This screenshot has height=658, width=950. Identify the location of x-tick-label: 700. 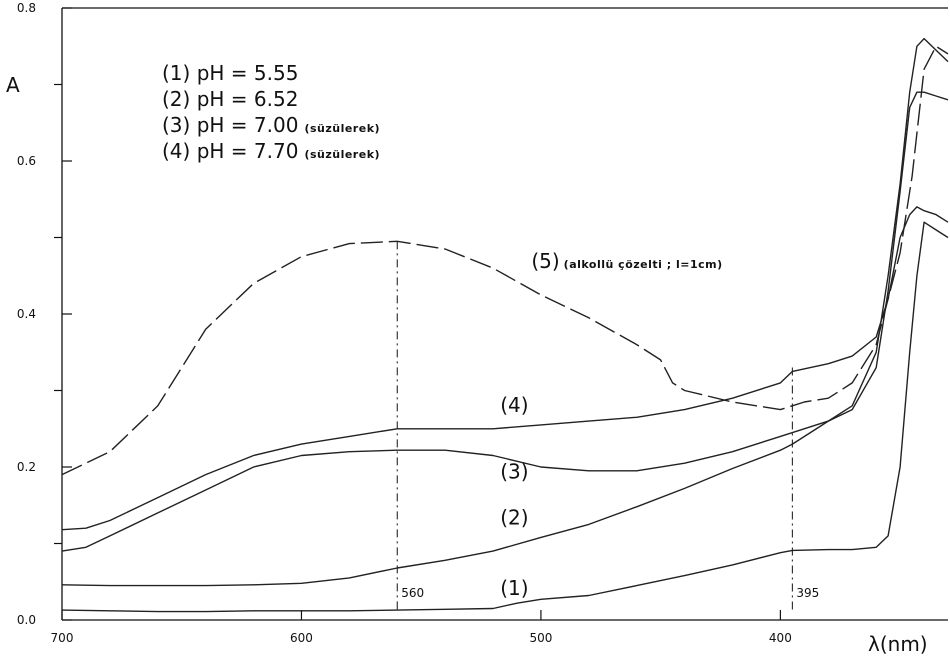
(62, 638).